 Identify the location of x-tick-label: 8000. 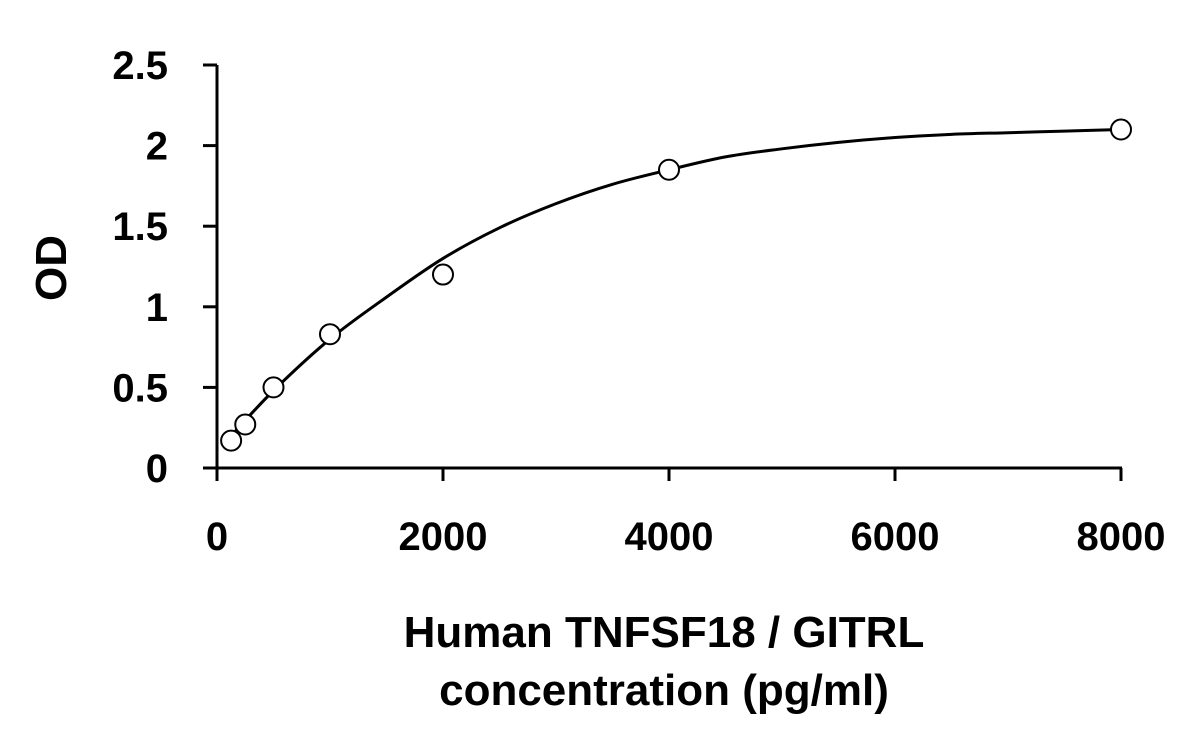
(1121, 537).